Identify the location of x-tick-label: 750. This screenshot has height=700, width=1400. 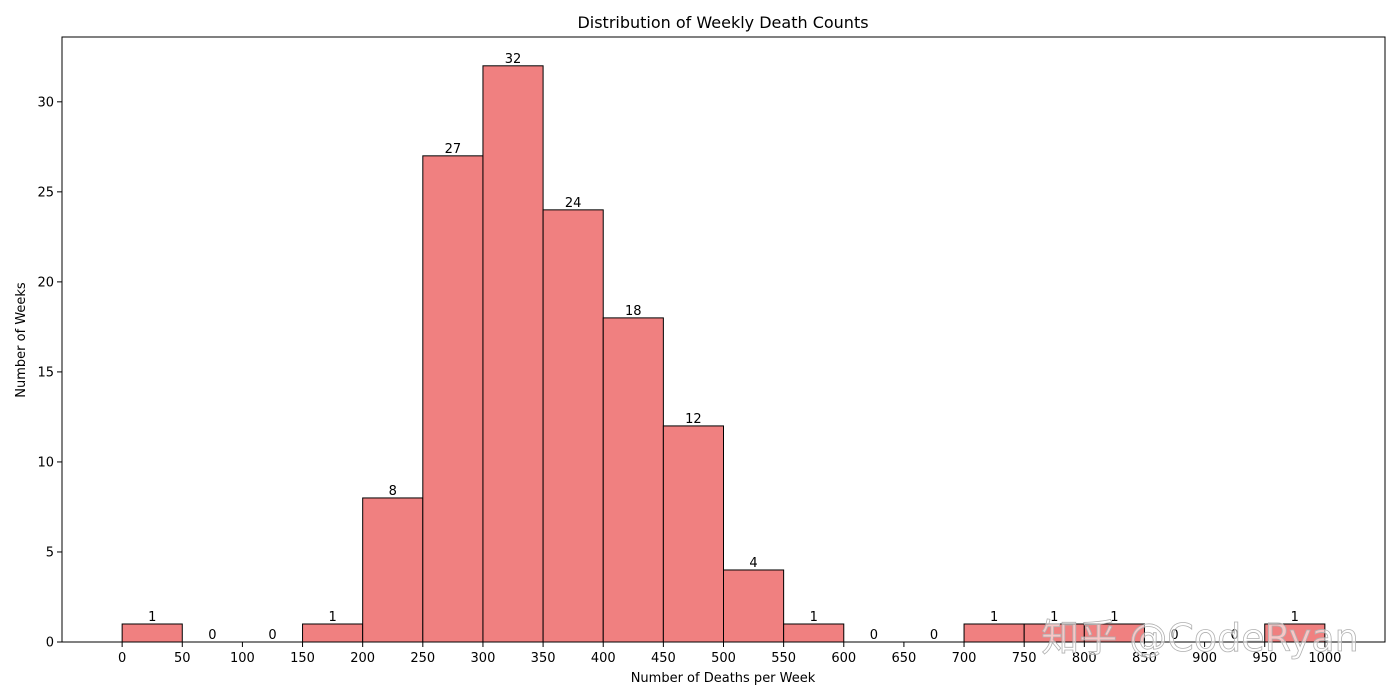
(1024, 658).